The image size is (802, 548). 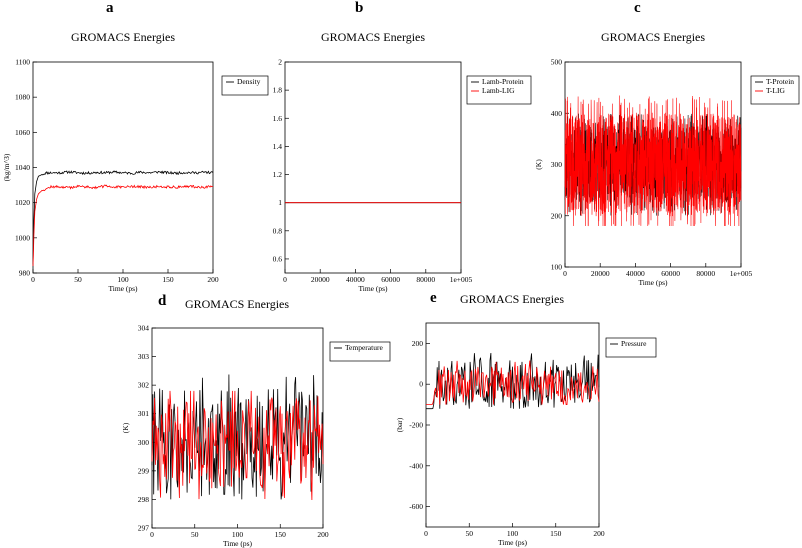 I want to click on series-line-temperature, so click(x=237, y=437).